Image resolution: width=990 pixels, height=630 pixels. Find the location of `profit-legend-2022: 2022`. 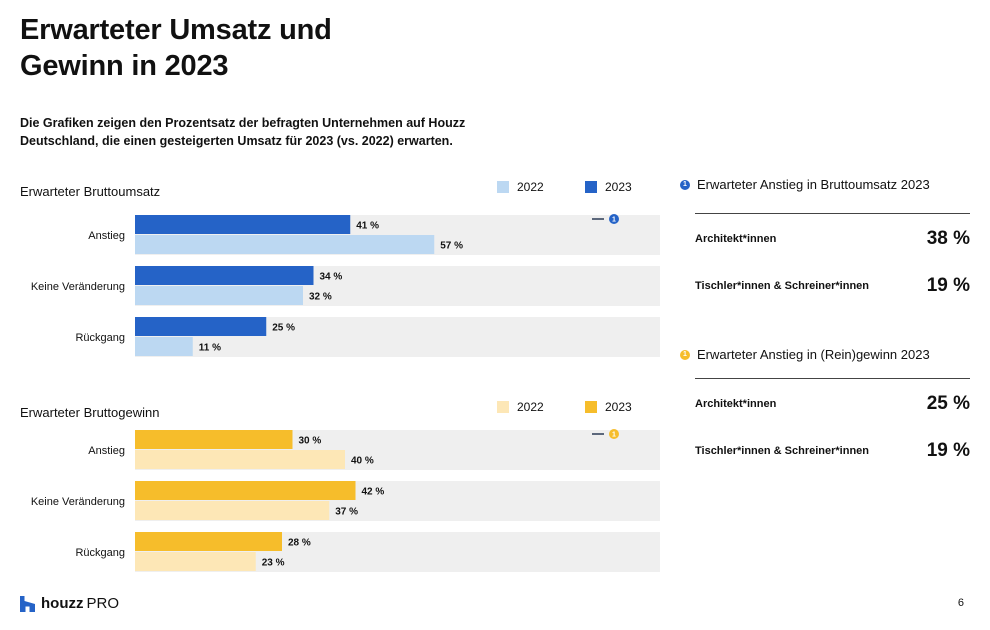

profit-legend-2022: 2022 is located at coordinates (520, 407).